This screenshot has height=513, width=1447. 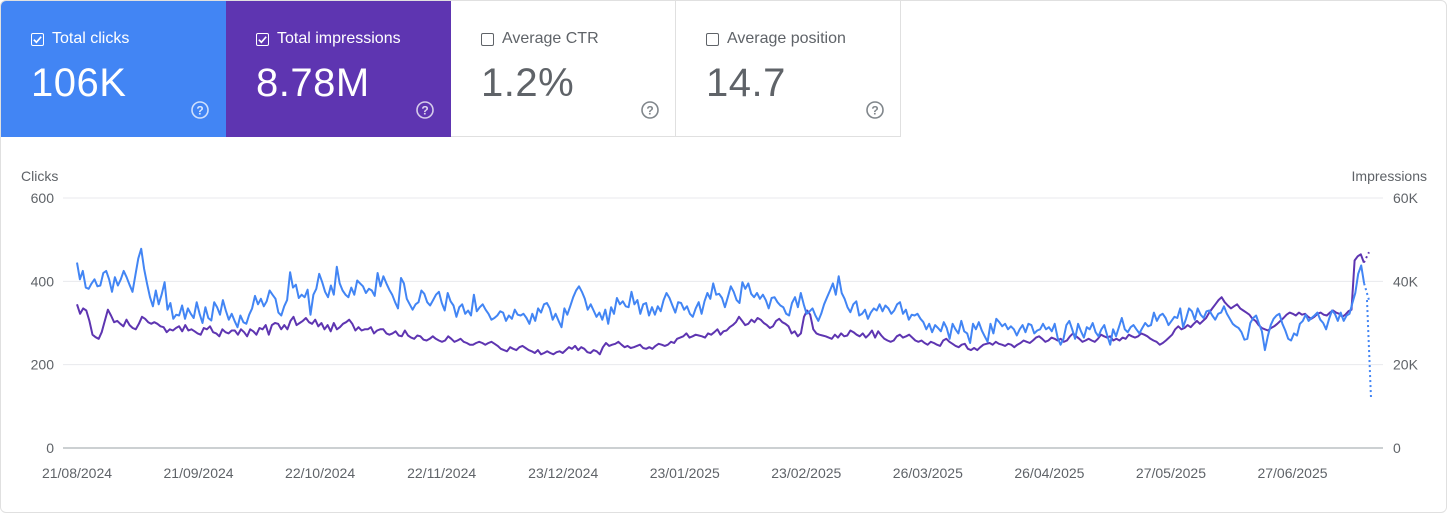 I want to click on average-ctr-label: Average CTR, so click(x=550, y=38).